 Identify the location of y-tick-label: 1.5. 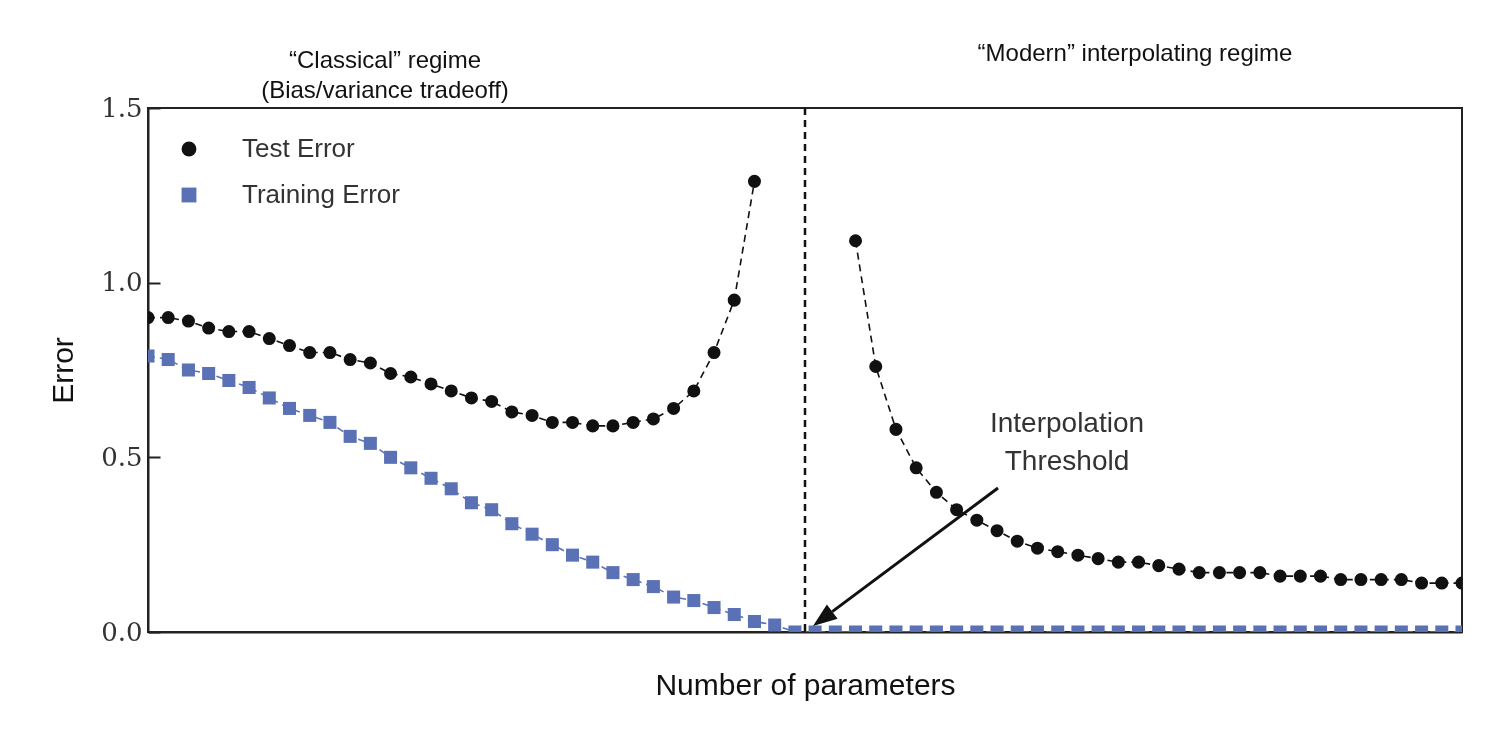
(122, 107).